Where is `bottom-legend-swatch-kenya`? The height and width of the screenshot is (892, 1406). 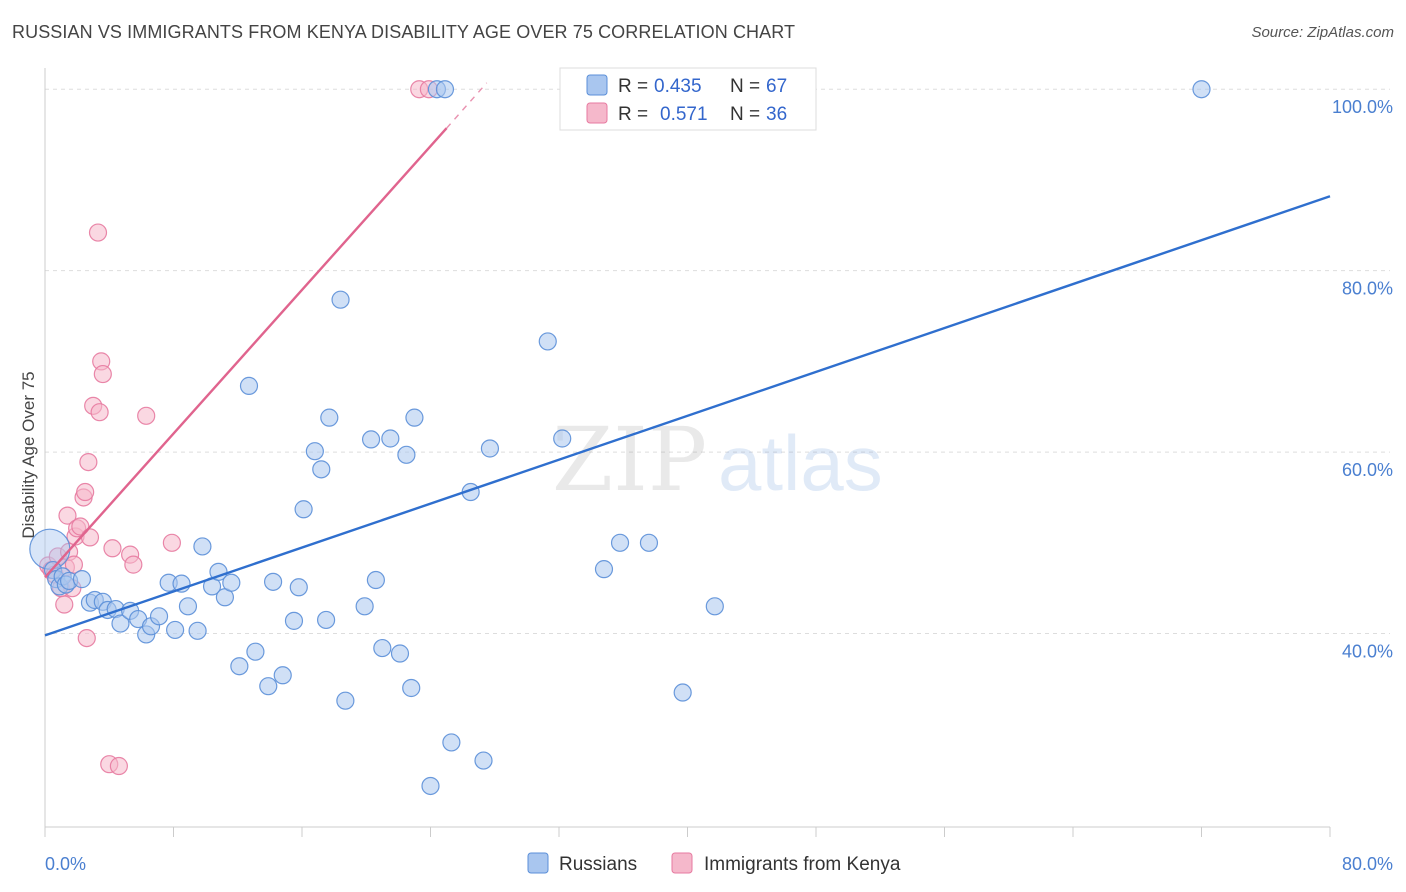
bottom-legend-swatch-kenya is located at coordinates (682, 863).